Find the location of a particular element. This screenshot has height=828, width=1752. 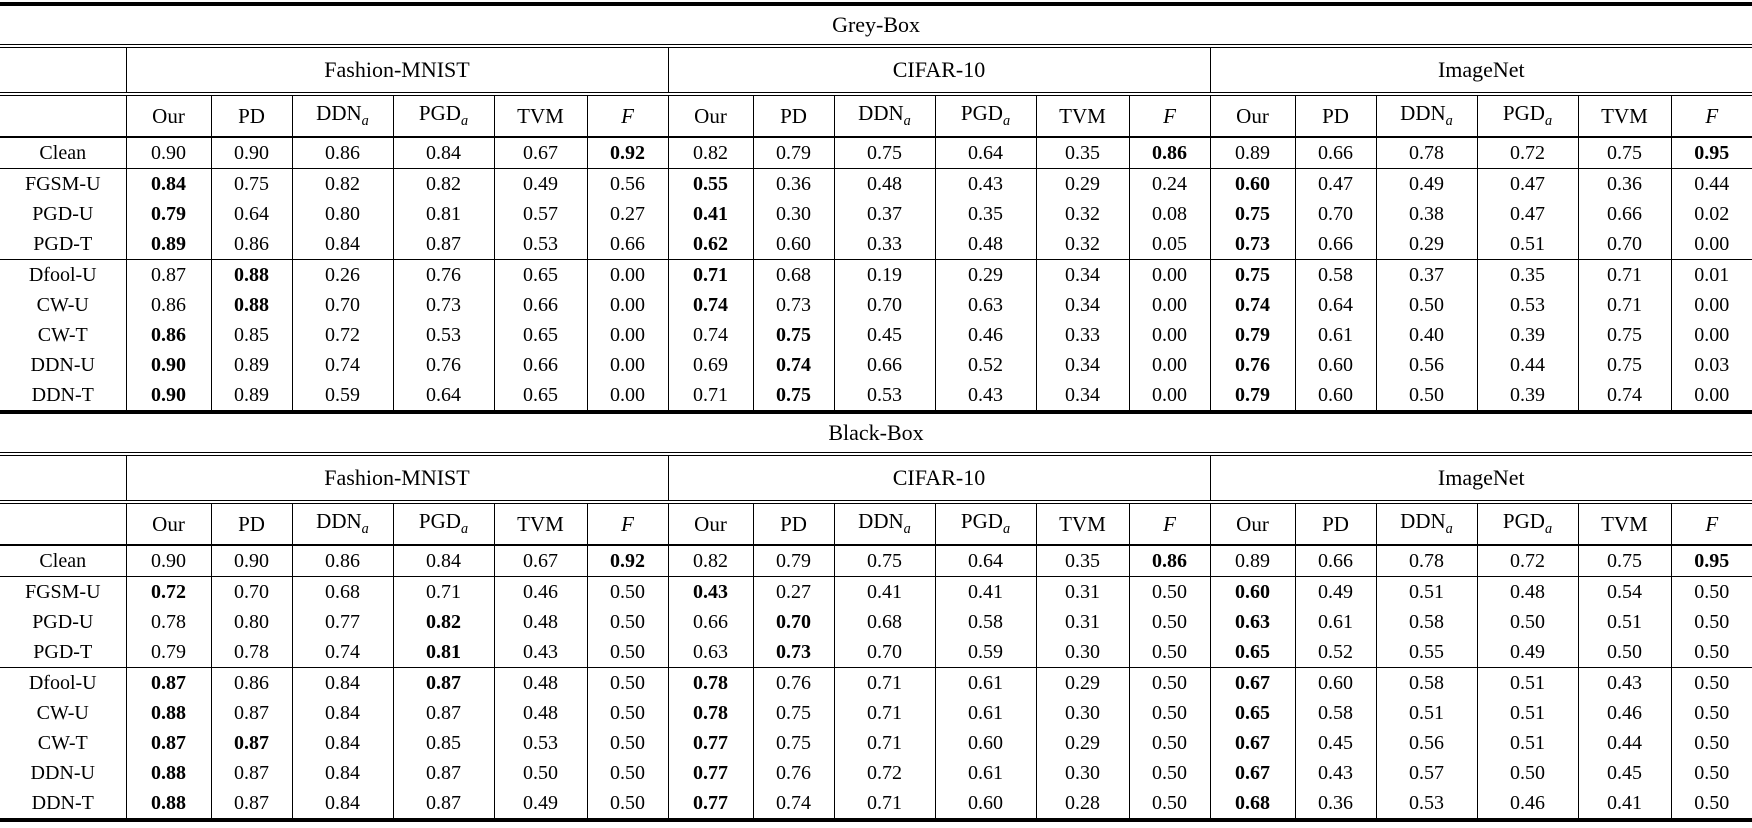

value-cell: 0.29 is located at coordinates (1426, 244).